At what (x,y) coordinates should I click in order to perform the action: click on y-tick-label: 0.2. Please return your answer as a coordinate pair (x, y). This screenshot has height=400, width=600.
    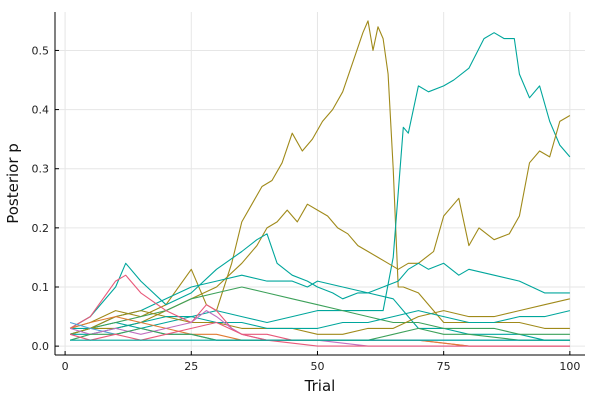
    Looking at the image, I should click on (41, 228).